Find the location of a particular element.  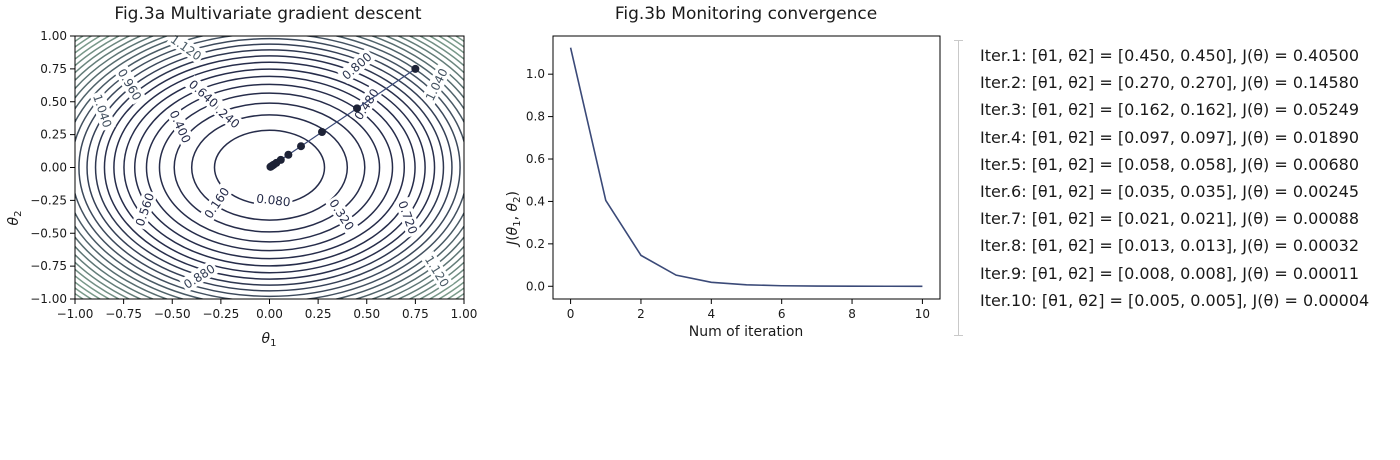

y-tick-label: −0.25 is located at coordinates (48, 200).